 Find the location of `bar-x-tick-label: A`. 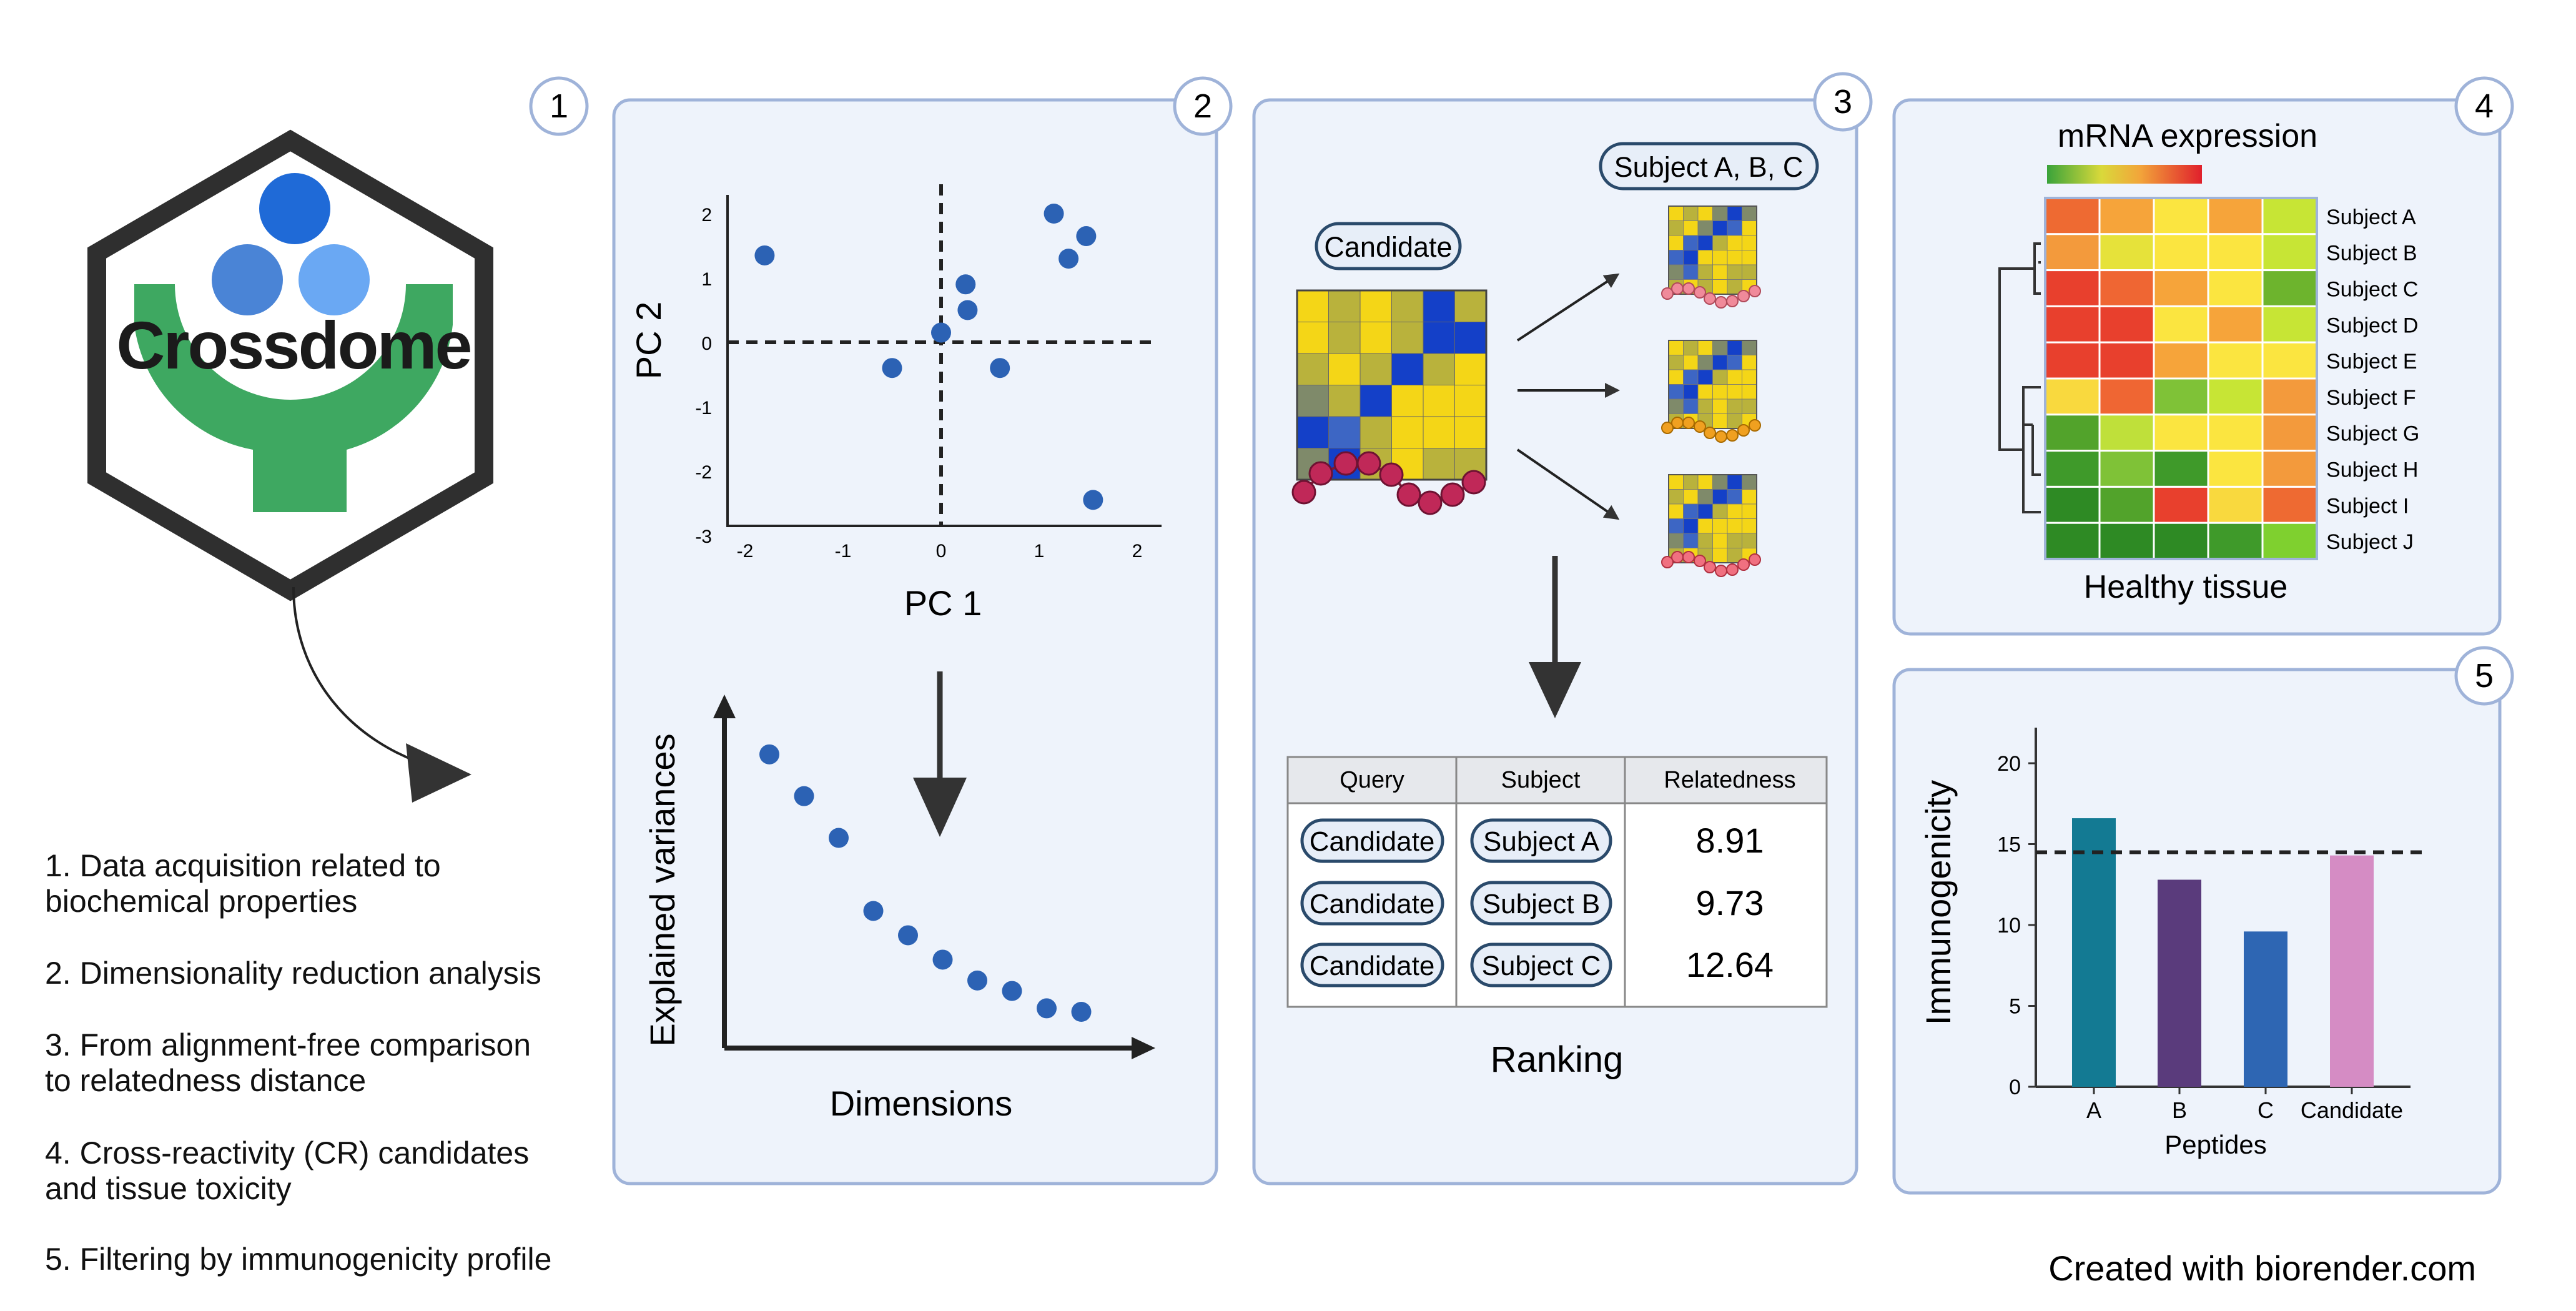

bar-x-tick-label: A is located at coordinates (2093, 1110).